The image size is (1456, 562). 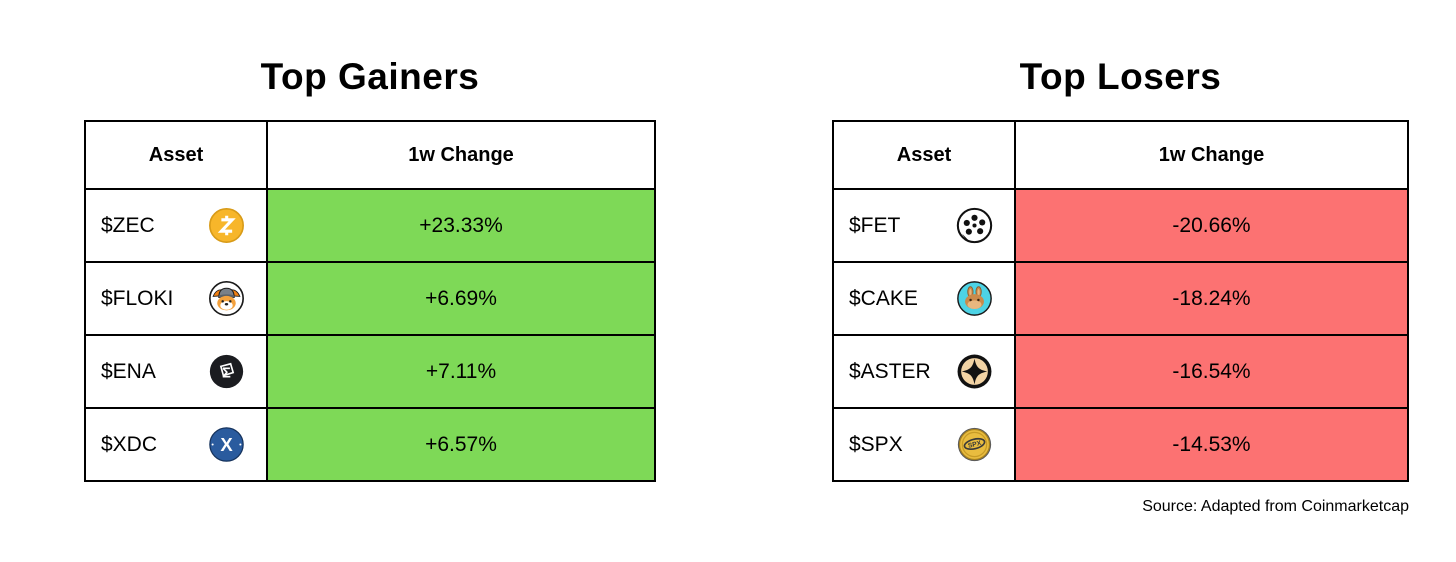 What do you see at coordinates (461, 371) in the screenshot?
I see `change-cell: +7.11%` at bounding box center [461, 371].